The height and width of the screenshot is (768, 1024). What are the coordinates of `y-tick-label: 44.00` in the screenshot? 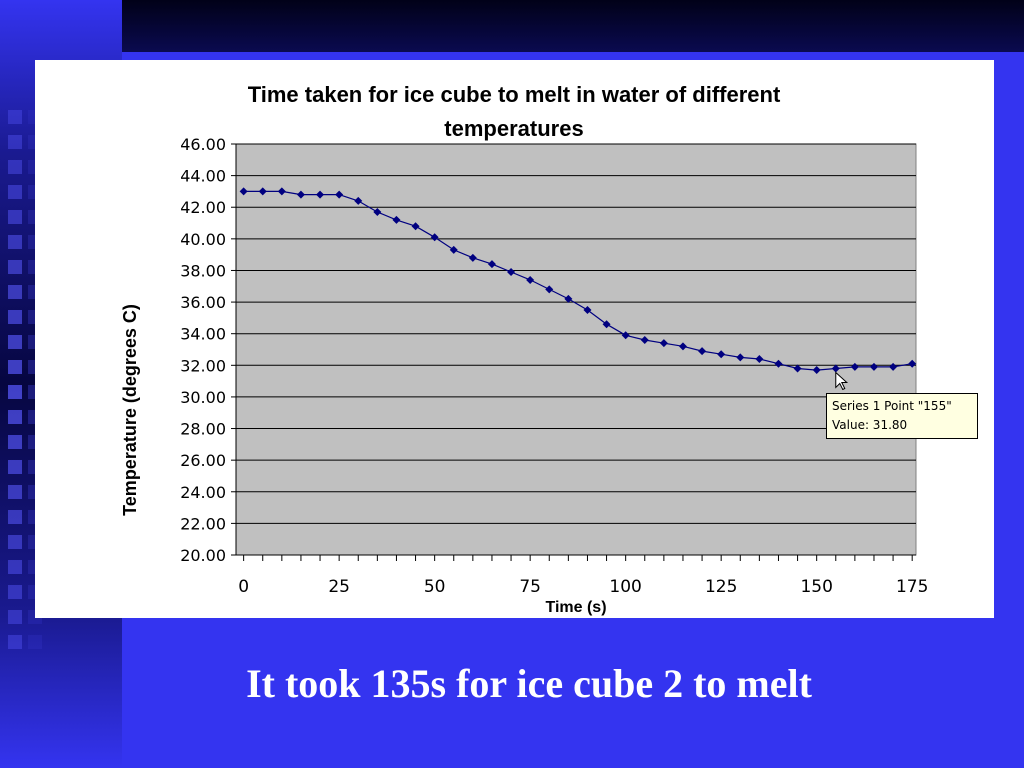 It's located at (203, 176).